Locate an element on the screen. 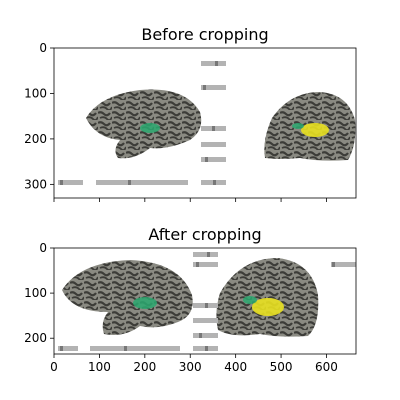  x-tick-label: 500 is located at coordinates (281, 367).